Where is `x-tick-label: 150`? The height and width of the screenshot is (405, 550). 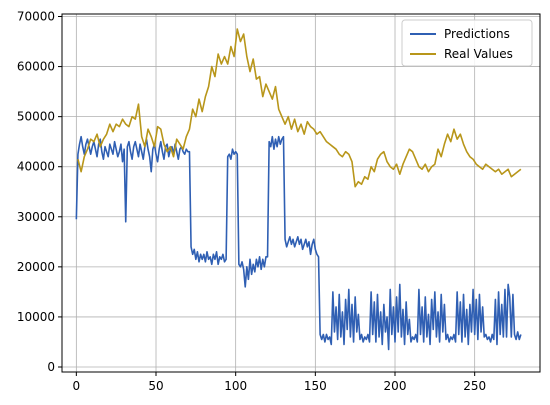
x-tick-label: 150 is located at coordinates (315, 386).